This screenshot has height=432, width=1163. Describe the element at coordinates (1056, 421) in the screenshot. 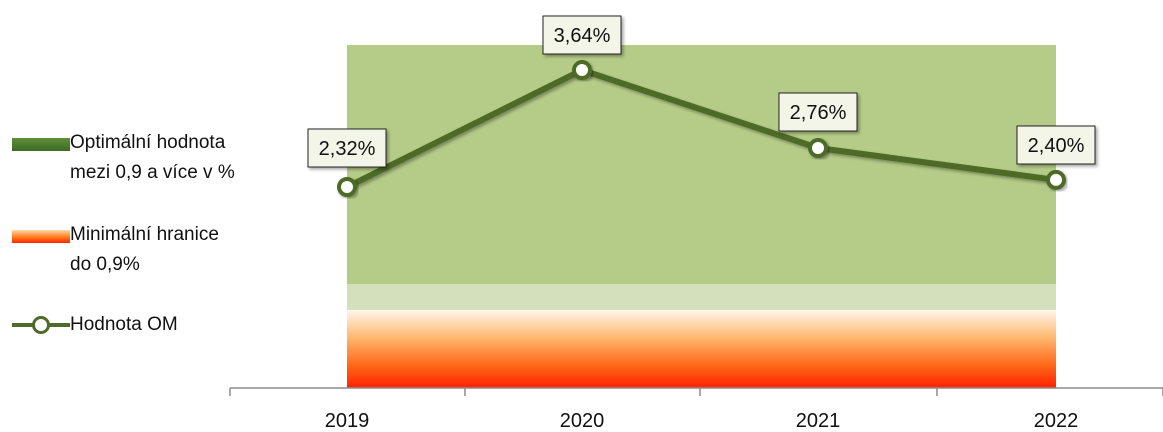

I see `x-tick-label: 2022` at that location.